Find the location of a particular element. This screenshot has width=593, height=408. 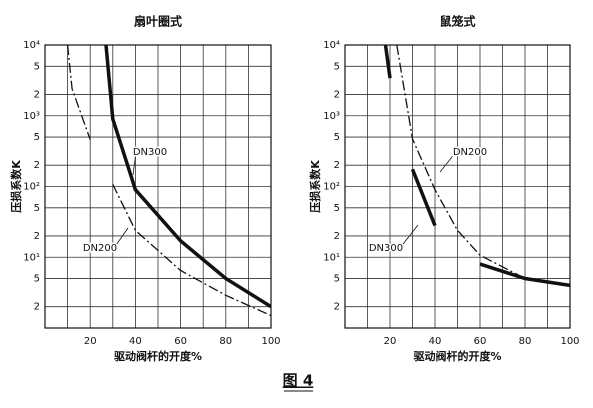

chart-title: 扇叶圈式 is located at coordinates (158, 21).